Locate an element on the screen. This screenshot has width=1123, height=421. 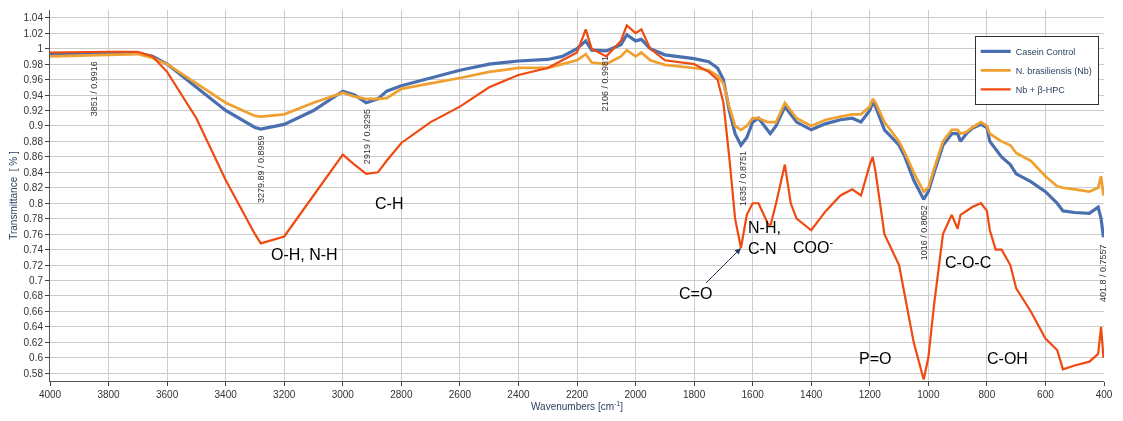
annotation: 3851 / 0.9916 is located at coordinates (93, 89).